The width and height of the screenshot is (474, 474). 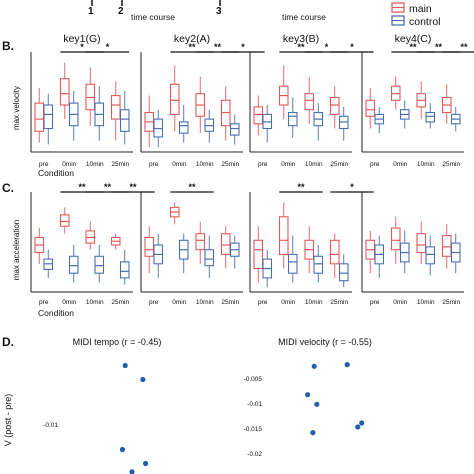 What do you see at coordinates (16, 108) in the screenshot?
I see `b-ylabel: max velocity` at bounding box center [16, 108].